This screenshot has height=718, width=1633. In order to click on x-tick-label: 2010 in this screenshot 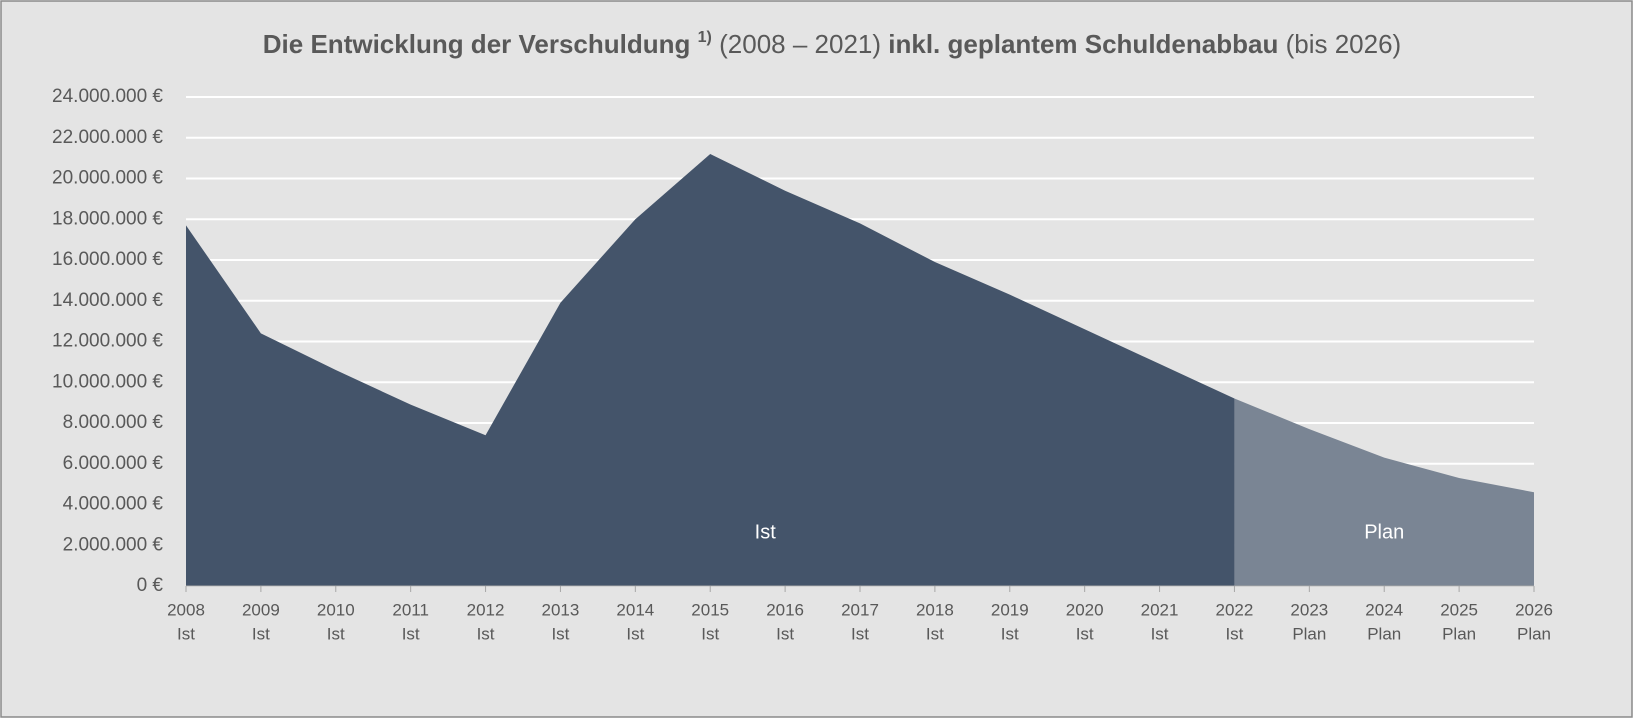, I will do `click(336, 609)`.